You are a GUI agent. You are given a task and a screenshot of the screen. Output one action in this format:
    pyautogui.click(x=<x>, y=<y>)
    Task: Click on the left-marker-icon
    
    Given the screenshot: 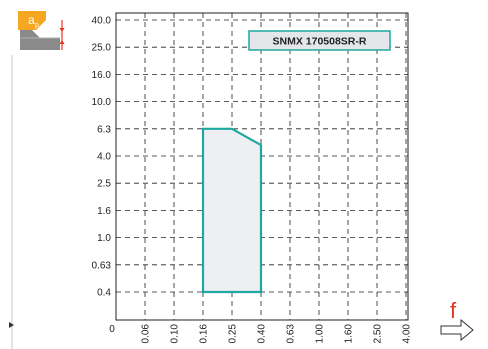 What is the action you would take?
    pyautogui.click(x=11, y=325)
    